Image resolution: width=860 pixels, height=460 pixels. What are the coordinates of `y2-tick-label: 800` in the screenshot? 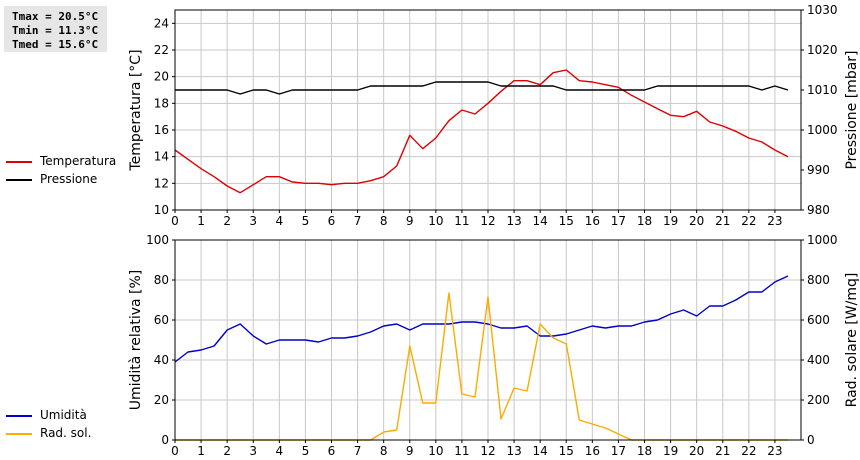 It's located at (818, 280).